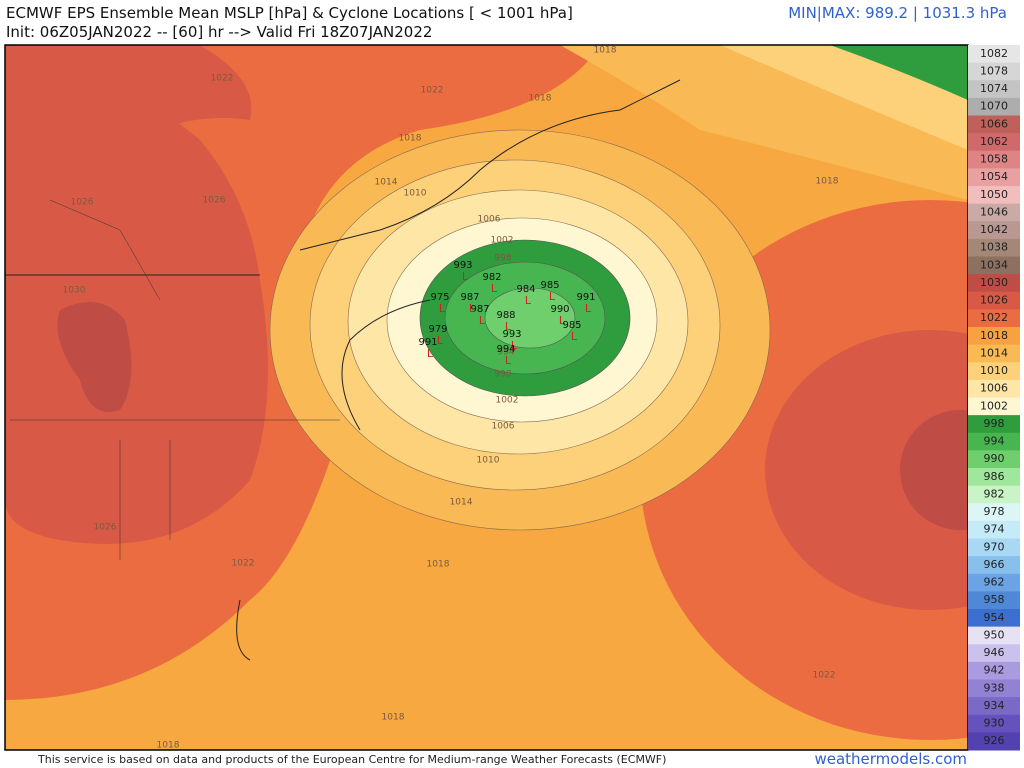 The image size is (1024, 768). Describe the element at coordinates (479, 309) in the screenshot. I see `cyclone-value: 987` at that location.